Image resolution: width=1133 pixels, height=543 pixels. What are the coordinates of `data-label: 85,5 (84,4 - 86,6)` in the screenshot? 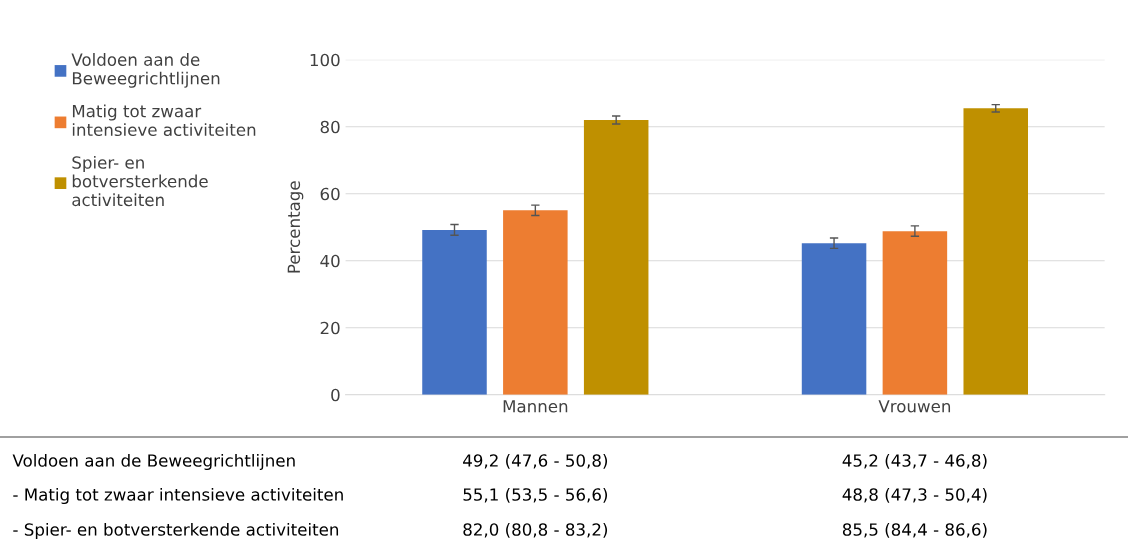 It's located at (914, 530).